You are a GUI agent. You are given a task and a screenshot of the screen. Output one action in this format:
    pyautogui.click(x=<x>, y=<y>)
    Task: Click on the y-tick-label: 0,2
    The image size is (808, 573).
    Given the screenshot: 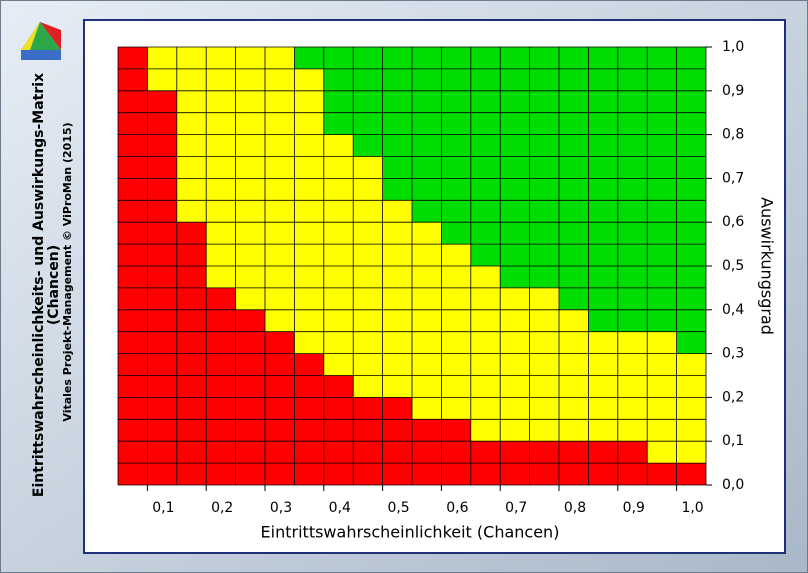 What is the action you would take?
    pyautogui.click(x=733, y=397)
    